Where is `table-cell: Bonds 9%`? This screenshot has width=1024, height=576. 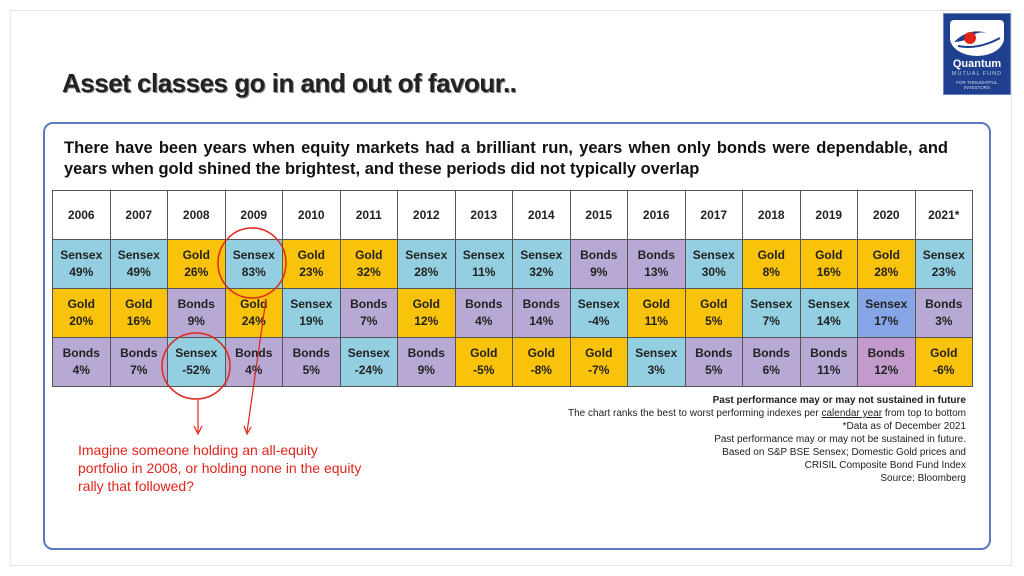 table-cell: Bonds 9% is located at coordinates (598, 264).